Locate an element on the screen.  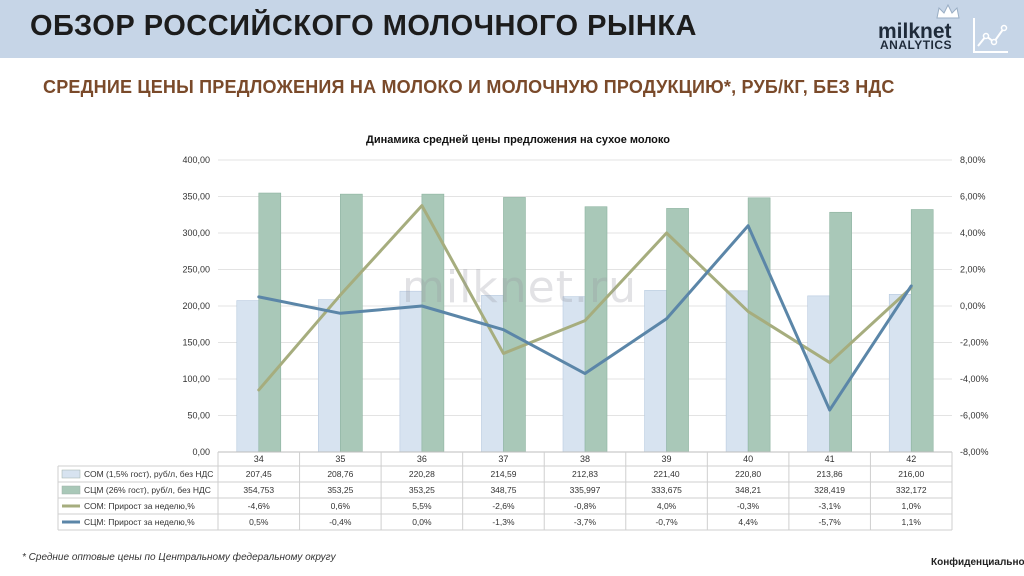
data-label: 354,753 is located at coordinates (258, 490).